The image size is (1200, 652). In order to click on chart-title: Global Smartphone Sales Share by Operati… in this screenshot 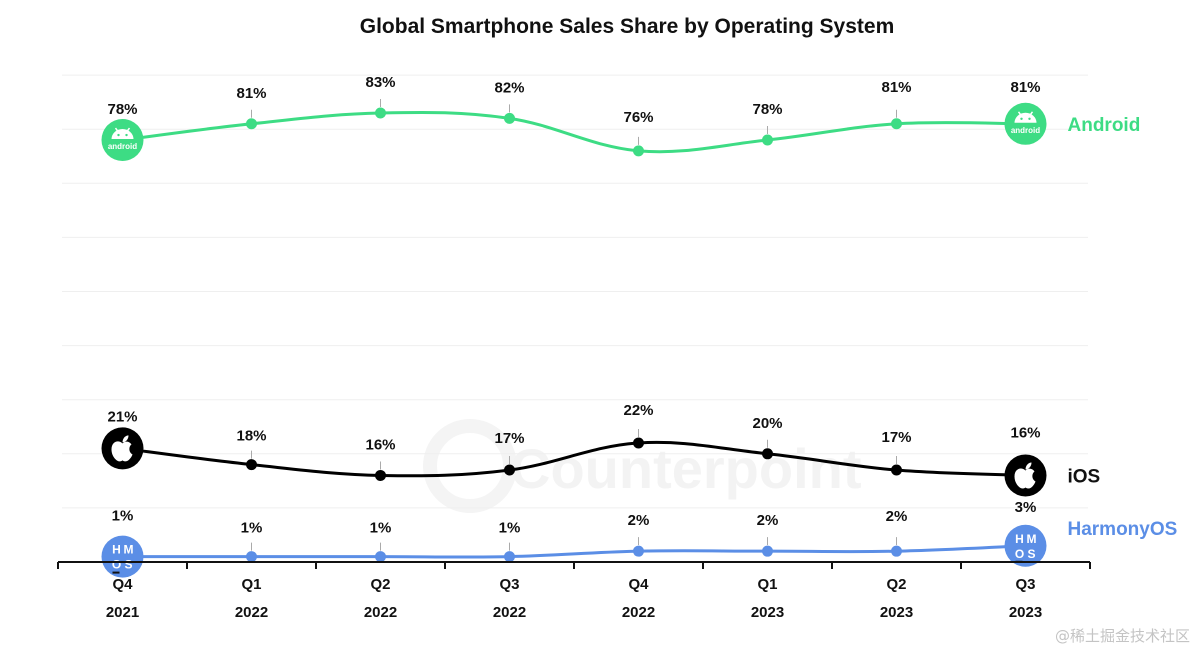, I will do `click(627, 26)`.